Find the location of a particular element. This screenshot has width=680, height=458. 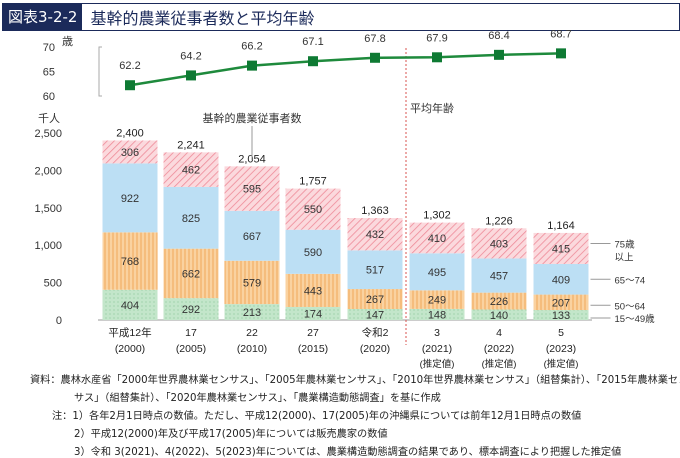

bar-total-label: 1,363 is located at coordinates (375, 211).